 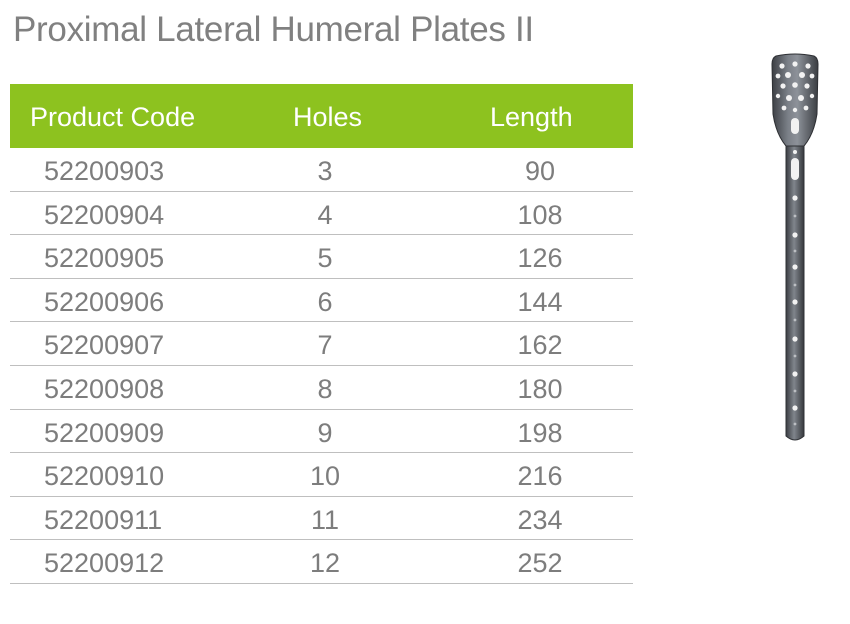 What do you see at coordinates (325, 519) in the screenshot?
I see `cell-holes: 11` at bounding box center [325, 519].